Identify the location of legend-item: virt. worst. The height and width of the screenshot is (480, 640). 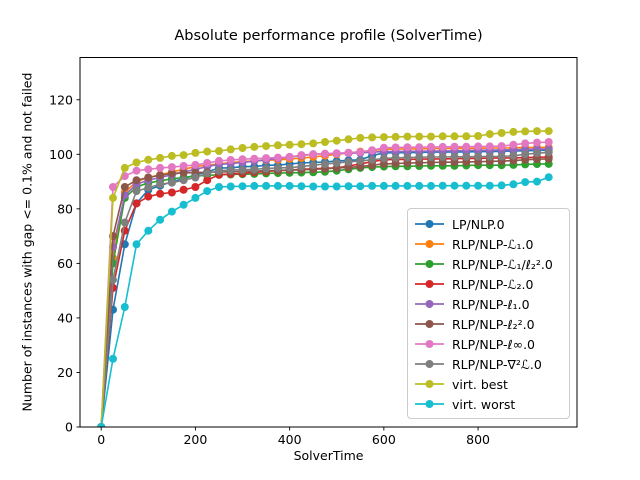
(488, 404).